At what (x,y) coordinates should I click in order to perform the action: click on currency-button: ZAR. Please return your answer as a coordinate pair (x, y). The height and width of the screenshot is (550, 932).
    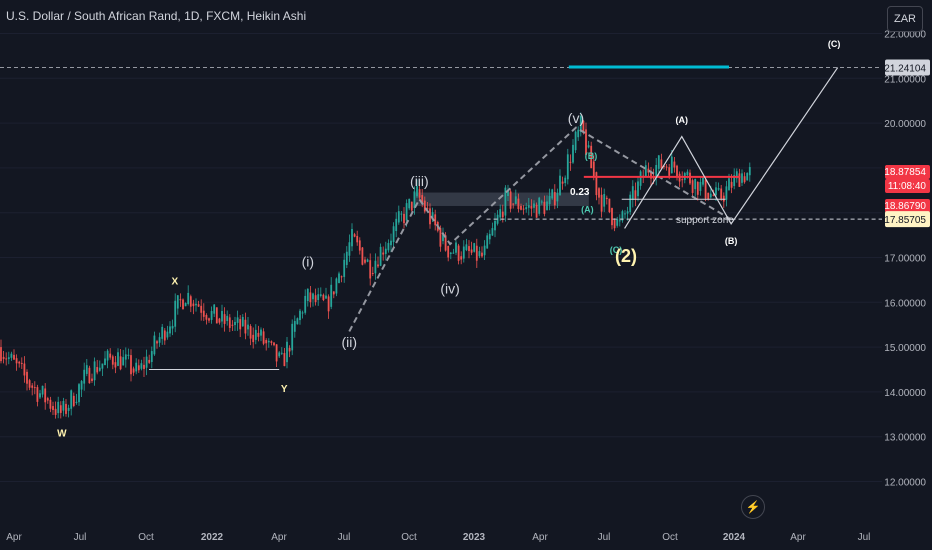
    Looking at the image, I should click on (905, 19).